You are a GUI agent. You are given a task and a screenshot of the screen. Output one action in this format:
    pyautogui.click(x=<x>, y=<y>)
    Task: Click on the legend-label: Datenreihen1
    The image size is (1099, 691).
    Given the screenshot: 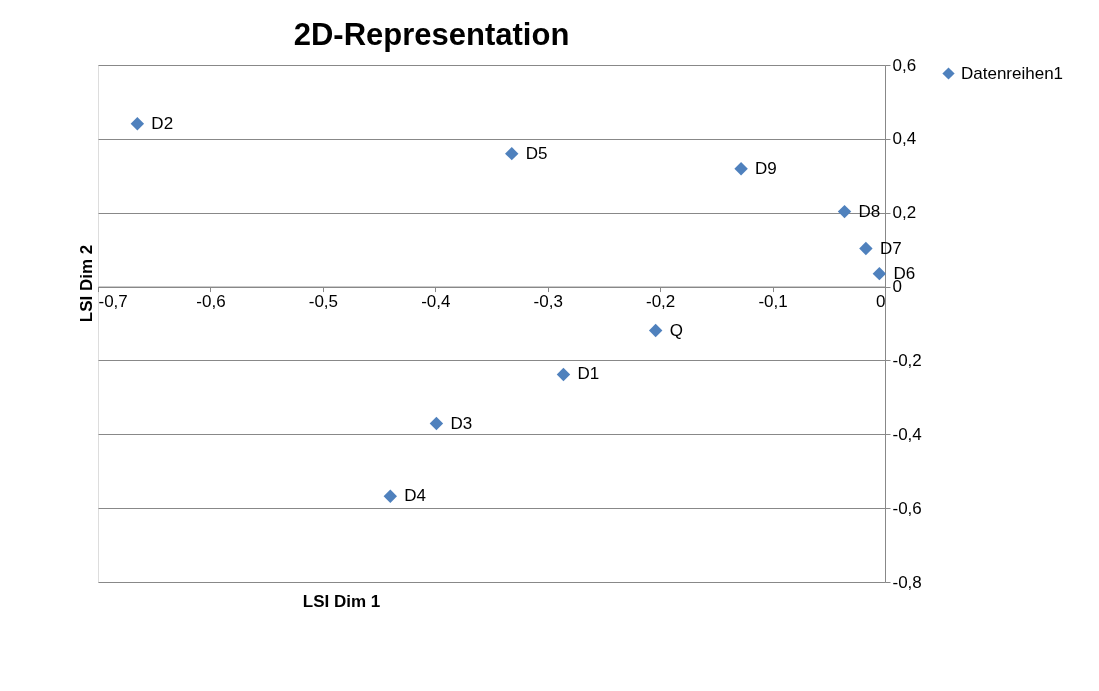 What is the action you would take?
    pyautogui.click(x=1012, y=73)
    